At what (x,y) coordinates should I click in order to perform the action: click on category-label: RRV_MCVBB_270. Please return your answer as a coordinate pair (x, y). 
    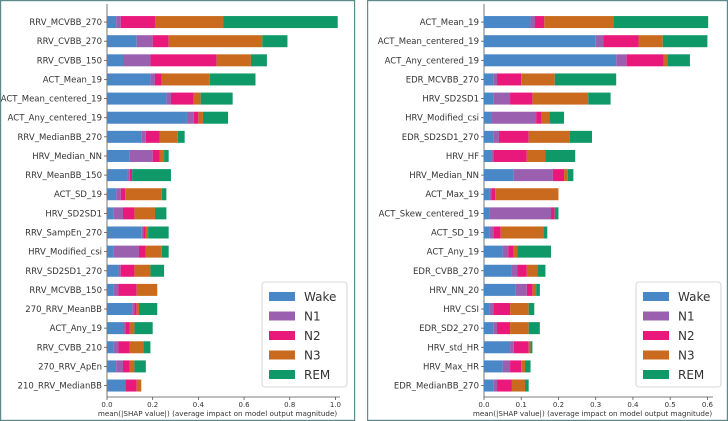
    Looking at the image, I should click on (65, 23).